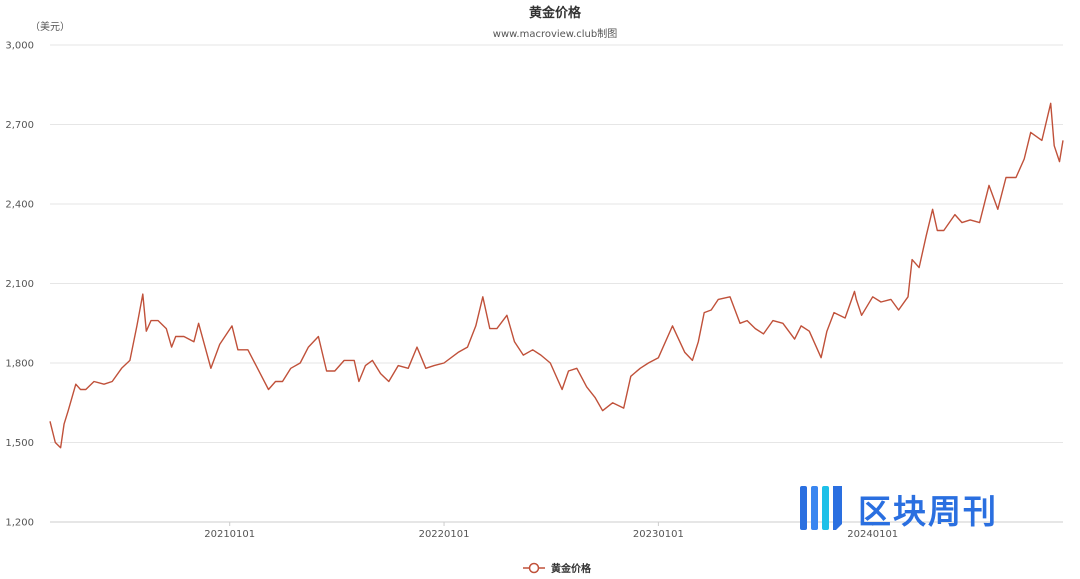  What do you see at coordinates (928, 511) in the screenshot?
I see `watermark-text: 区块周刊` at bounding box center [928, 511].